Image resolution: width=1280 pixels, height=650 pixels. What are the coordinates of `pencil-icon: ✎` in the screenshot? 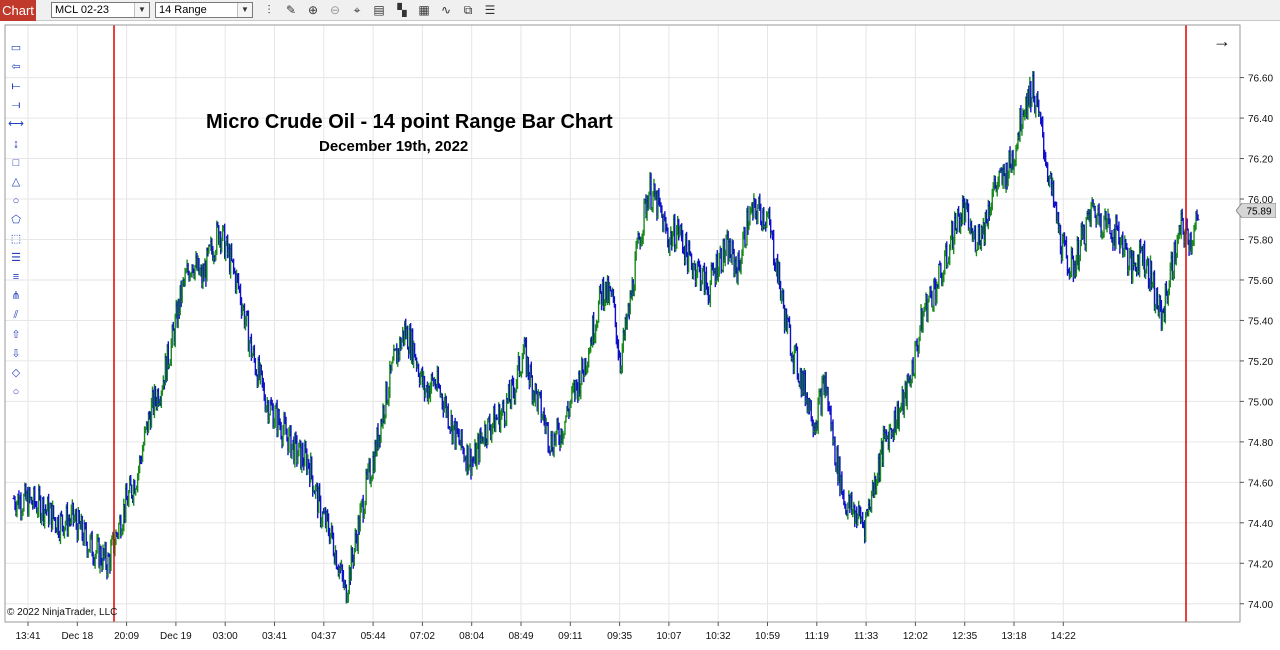 It's located at (291, 10).